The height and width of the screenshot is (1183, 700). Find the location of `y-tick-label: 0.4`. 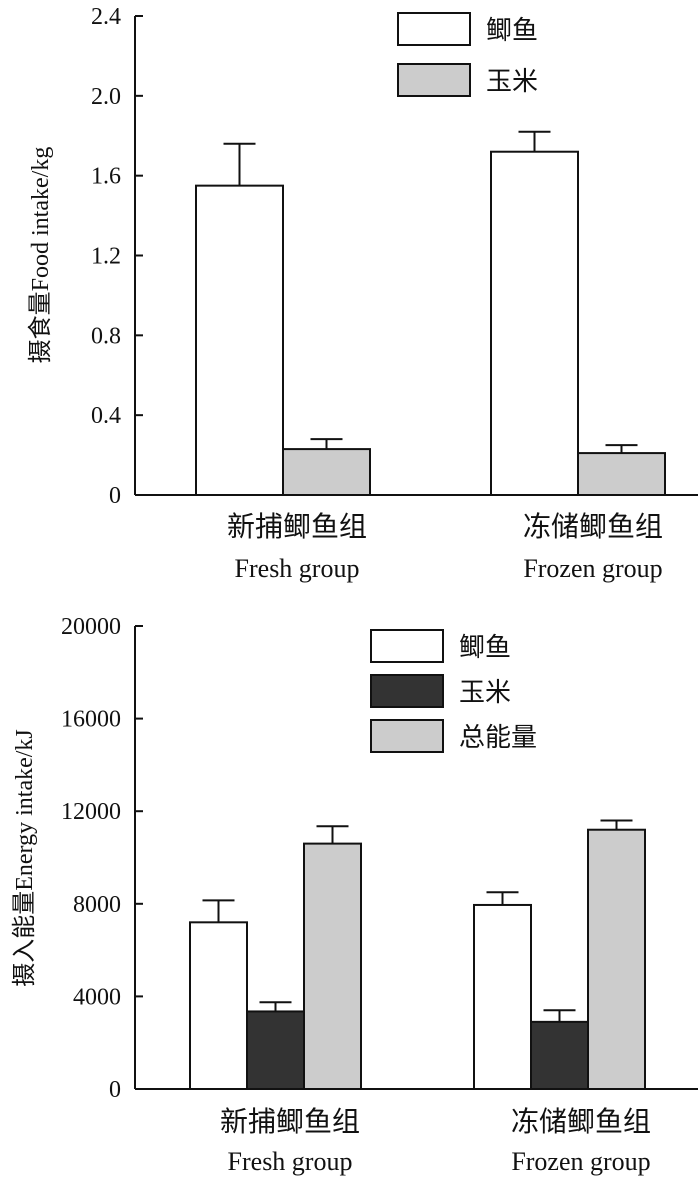

y-tick-label: 0.4 is located at coordinates (106, 416).